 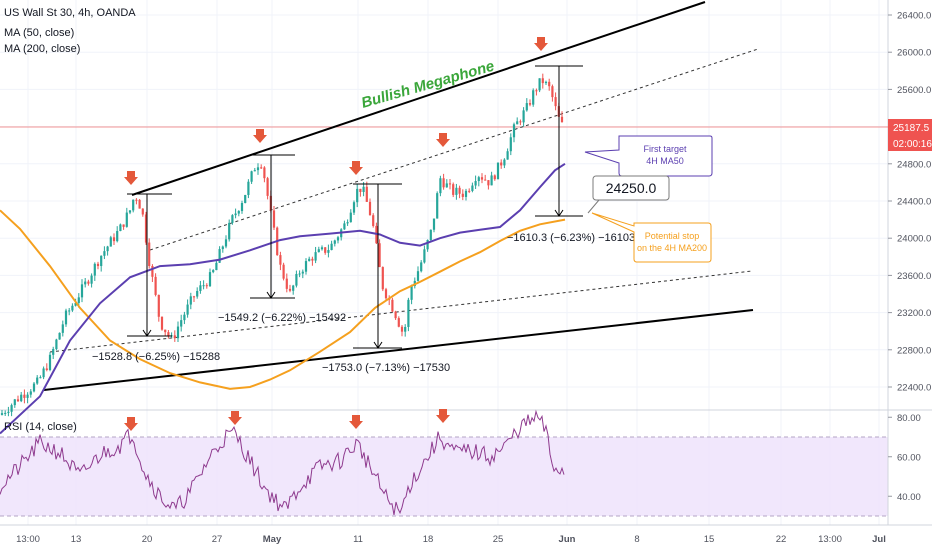 I want to click on measure-label: −1549.2 (−6.22%) −15492, so click(x=282, y=318).